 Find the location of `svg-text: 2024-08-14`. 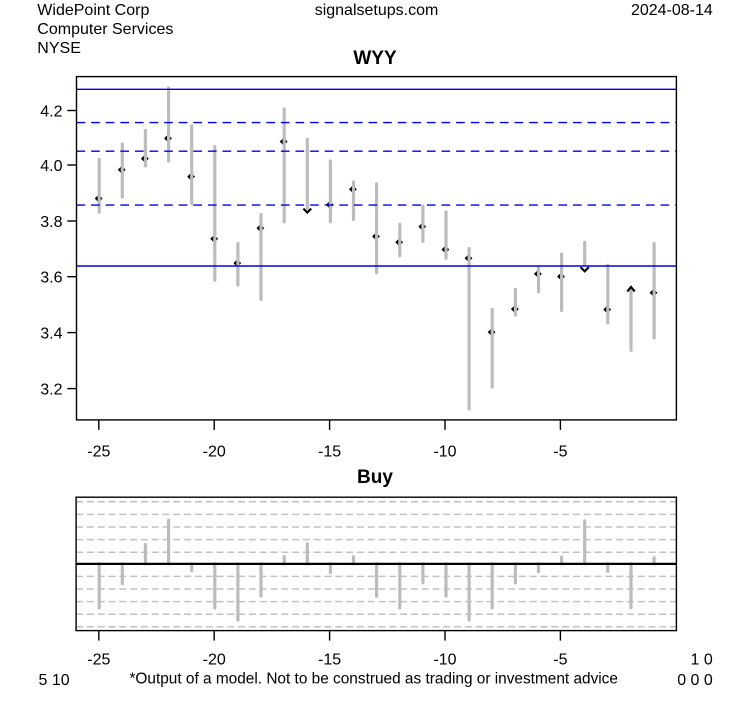

svg-text: 2024-08-14 is located at coordinates (672, 10).